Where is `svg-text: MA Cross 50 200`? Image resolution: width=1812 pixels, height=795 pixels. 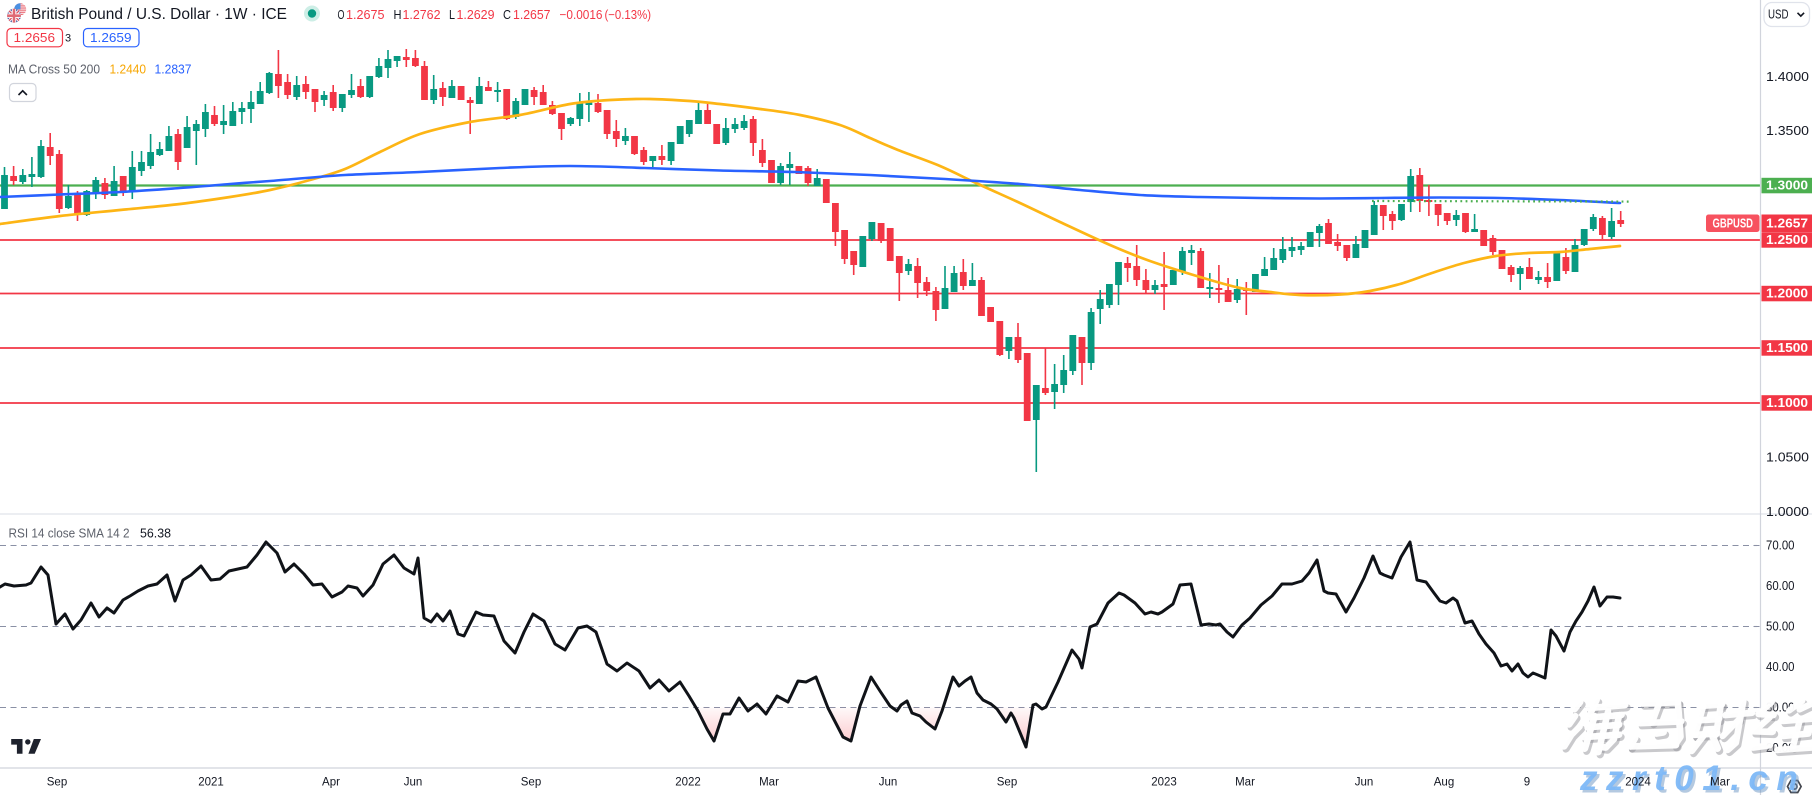 svg-text: MA Cross 50 200 is located at coordinates (54, 70).